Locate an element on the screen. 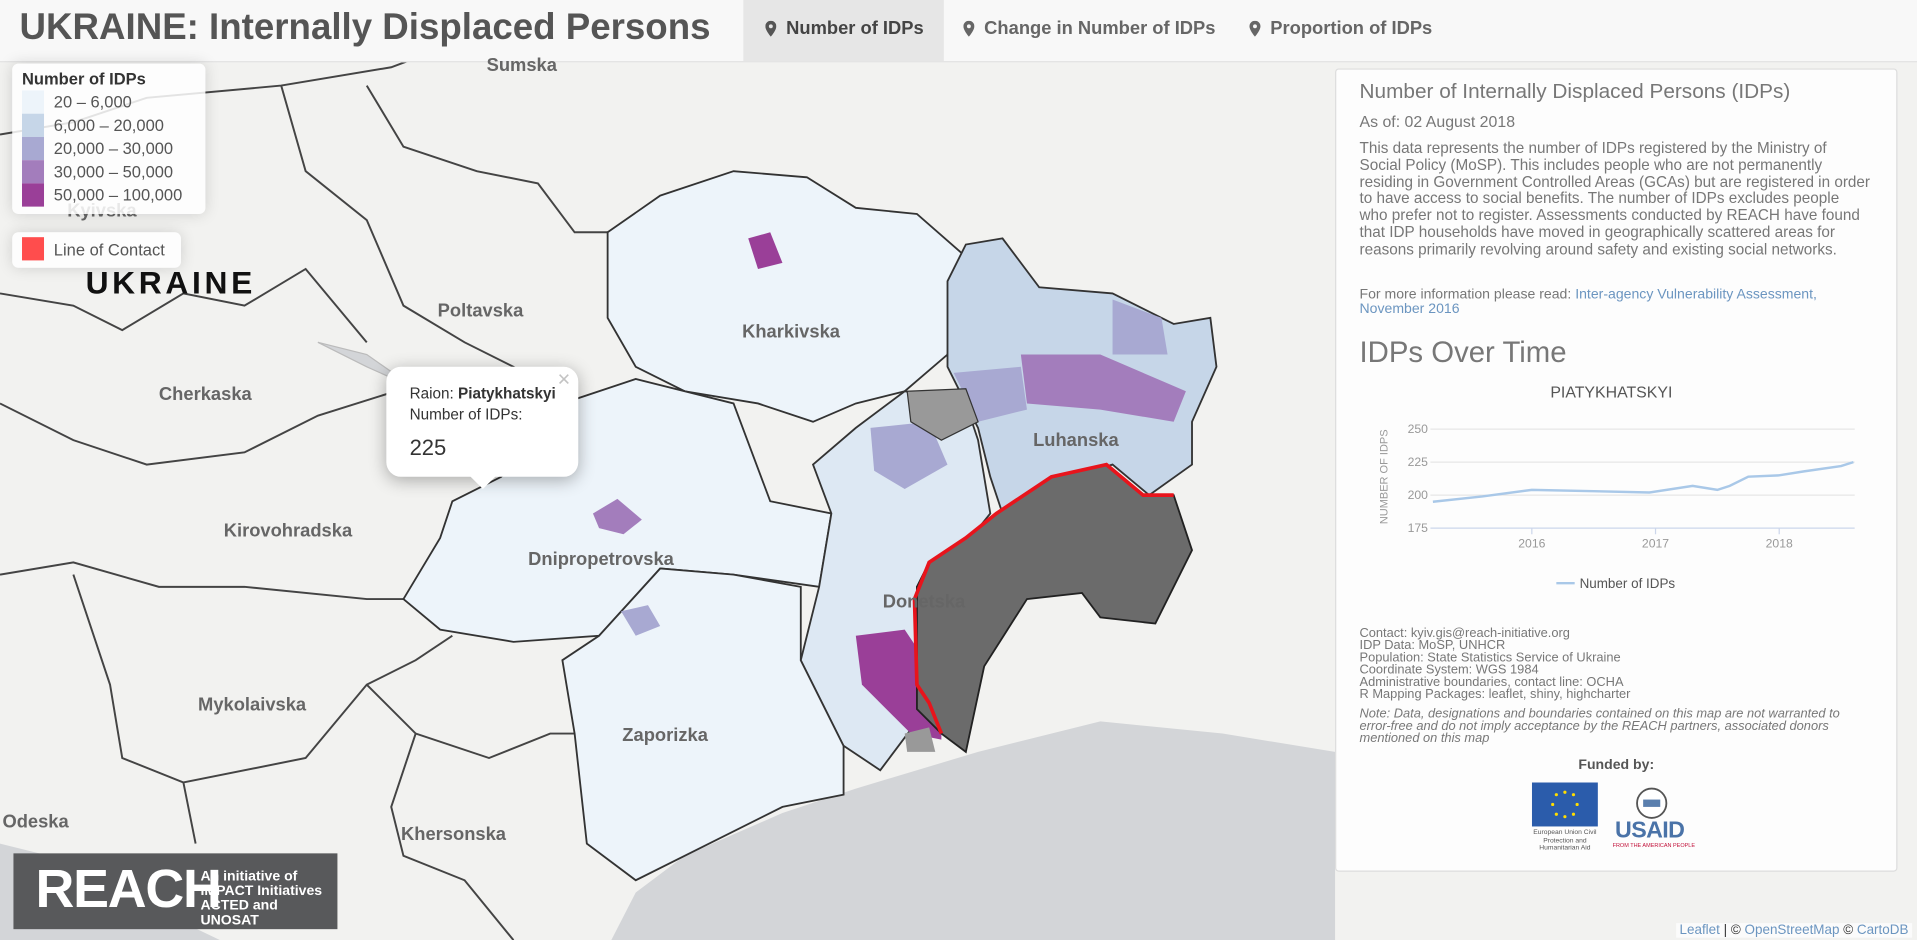 The height and width of the screenshot is (940, 1917). legend-row: 20,000 – 30,000 is located at coordinates (111, 148).